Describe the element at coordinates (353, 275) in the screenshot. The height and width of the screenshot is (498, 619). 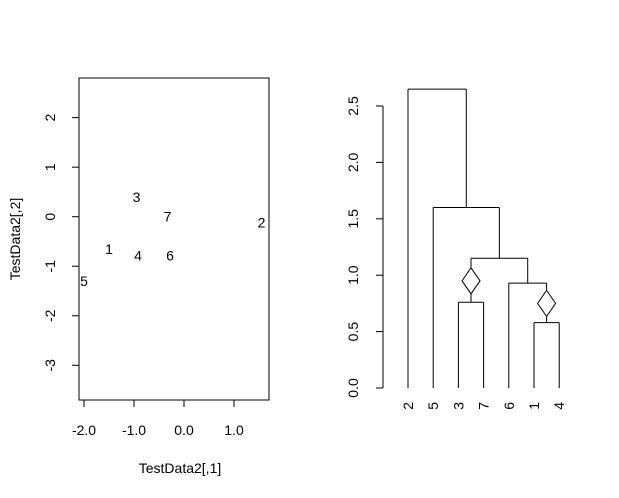
I see `y-tick-label: 1.0` at that location.